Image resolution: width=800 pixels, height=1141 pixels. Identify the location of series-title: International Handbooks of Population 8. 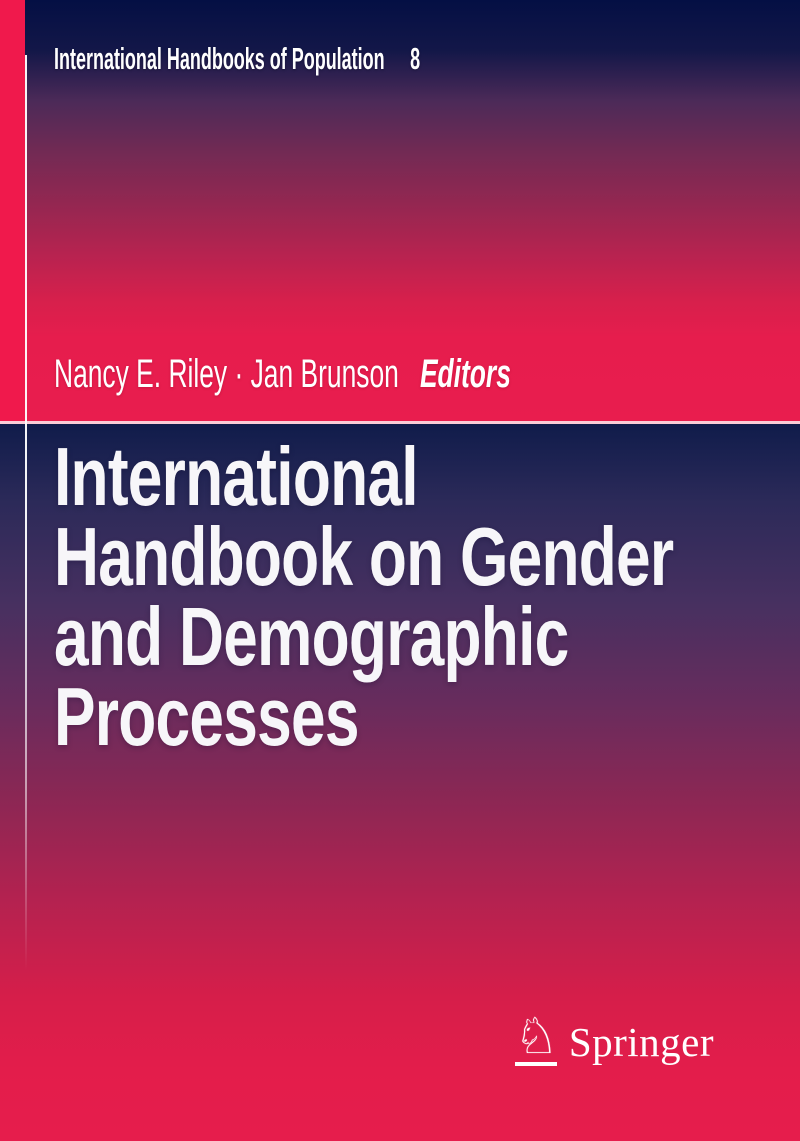
(237, 59).